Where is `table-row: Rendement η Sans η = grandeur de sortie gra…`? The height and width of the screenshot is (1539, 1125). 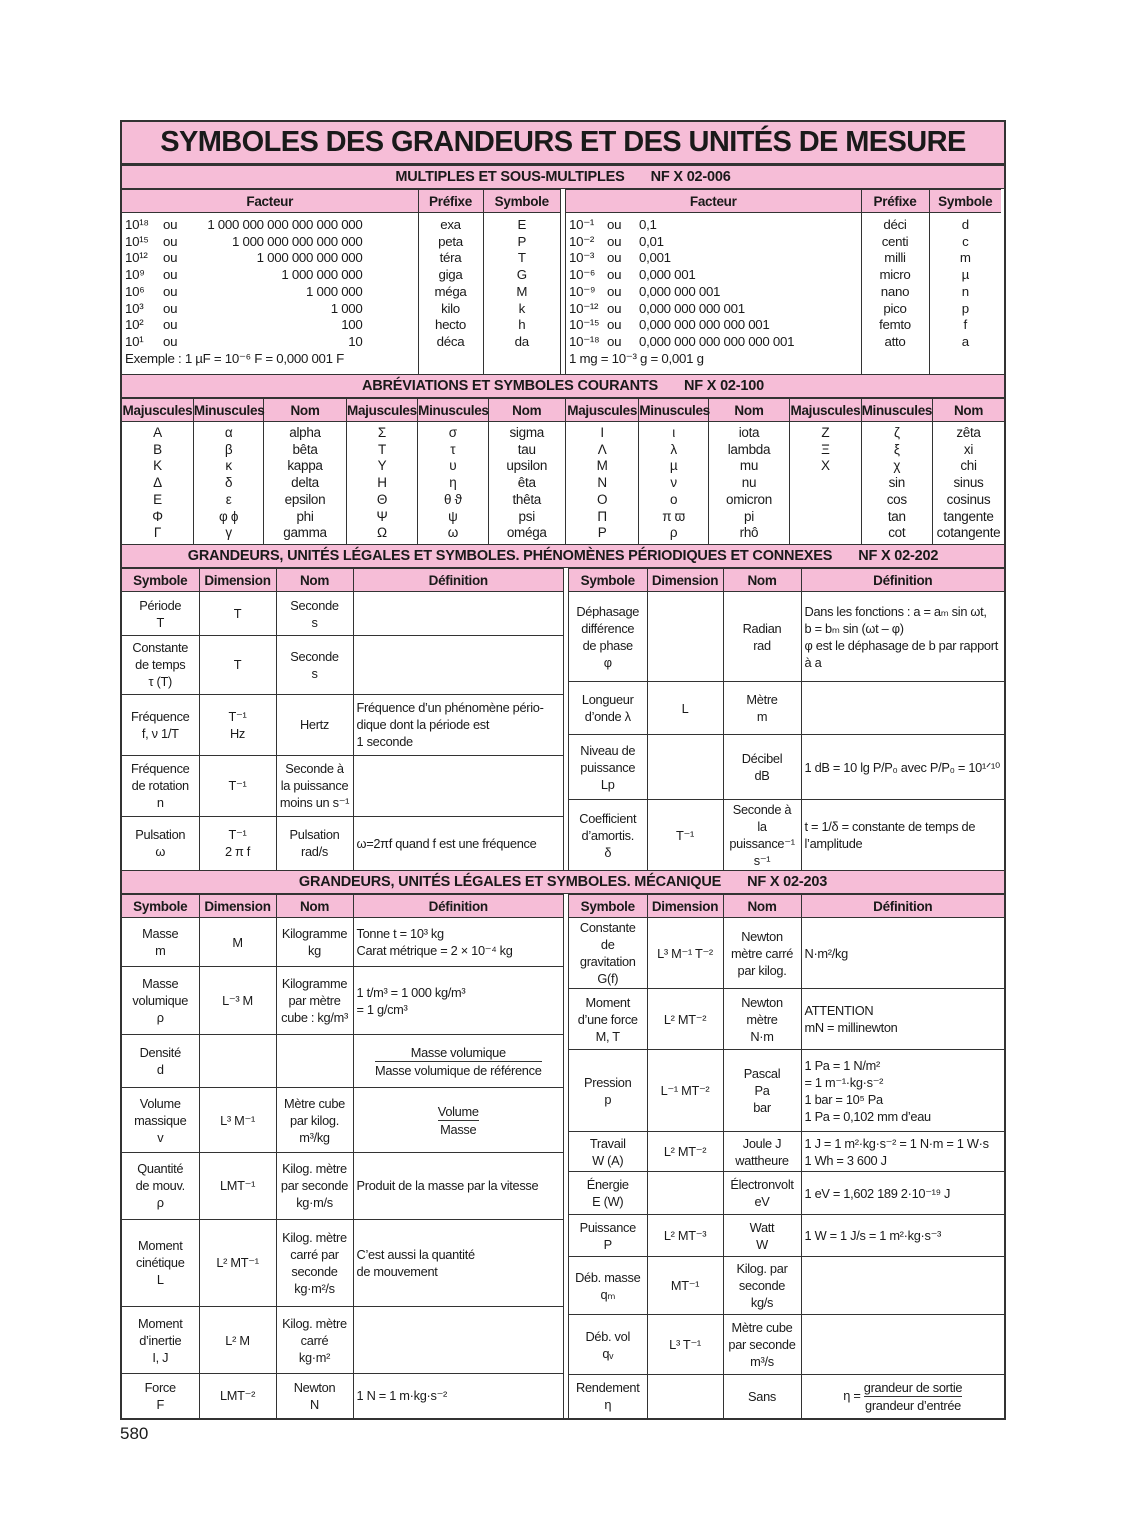
table-row: Rendement η Sans η = grandeur de sortie gra… is located at coordinates (786, 1396).